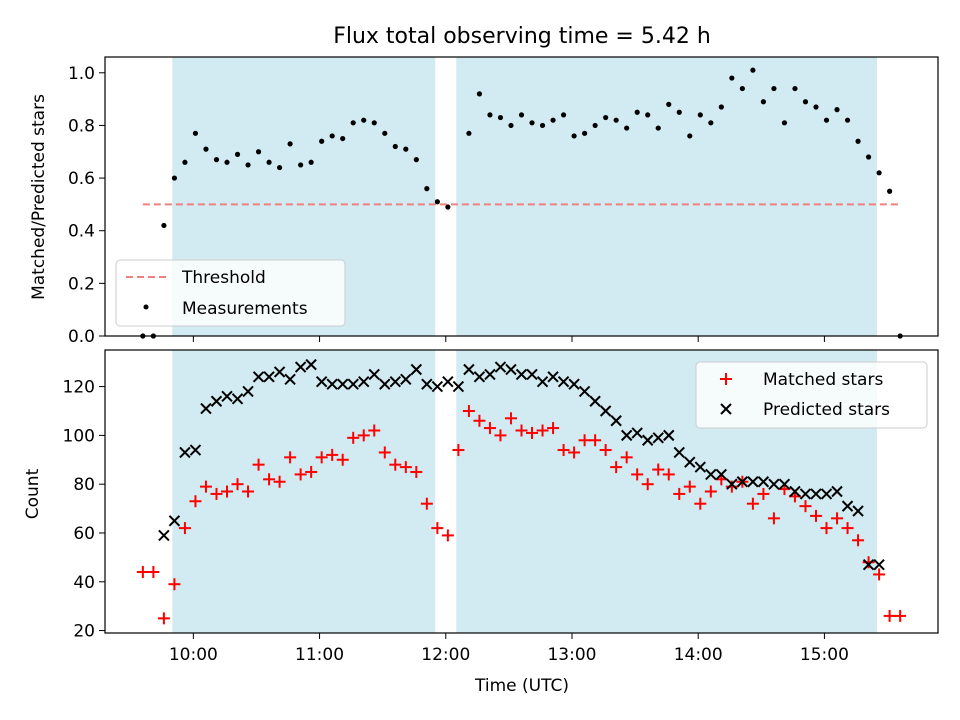  What do you see at coordinates (726, 379) in the screenshot?
I see `legend-matched-swatch` at bounding box center [726, 379].